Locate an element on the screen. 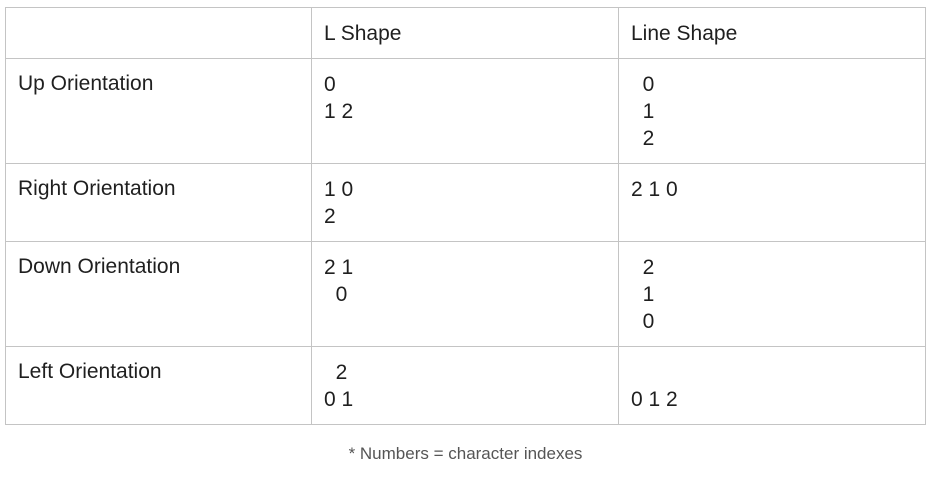  l-shape-up-line-1: 0 is located at coordinates (330, 84).